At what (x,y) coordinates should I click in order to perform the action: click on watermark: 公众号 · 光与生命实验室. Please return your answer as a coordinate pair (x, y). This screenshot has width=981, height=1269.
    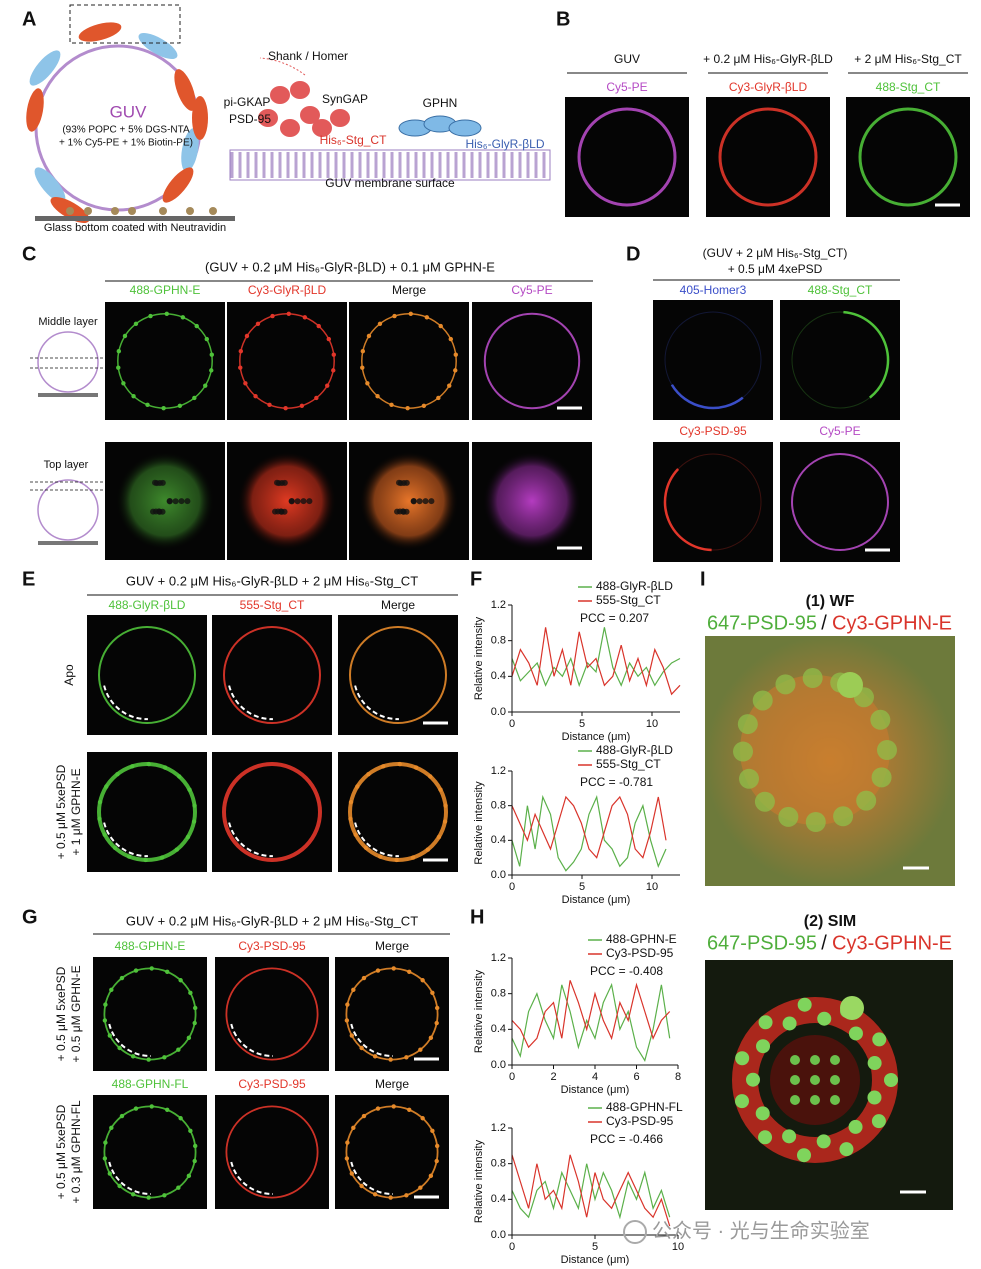
    Looking at the image, I should click on (761, 1230).